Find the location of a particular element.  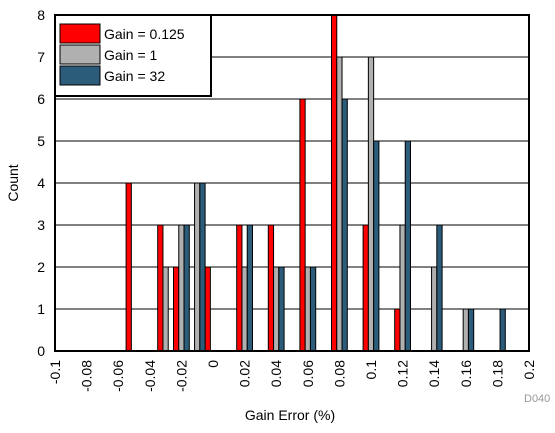

x-tick-label: -0.06 is located at coordinates (118, 376).